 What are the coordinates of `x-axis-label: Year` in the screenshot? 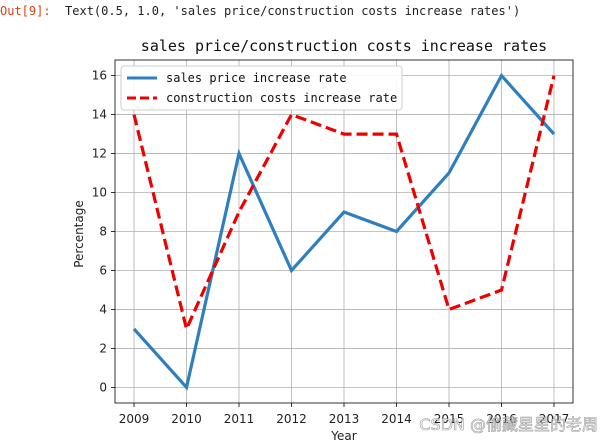 It's located at (343, 435).